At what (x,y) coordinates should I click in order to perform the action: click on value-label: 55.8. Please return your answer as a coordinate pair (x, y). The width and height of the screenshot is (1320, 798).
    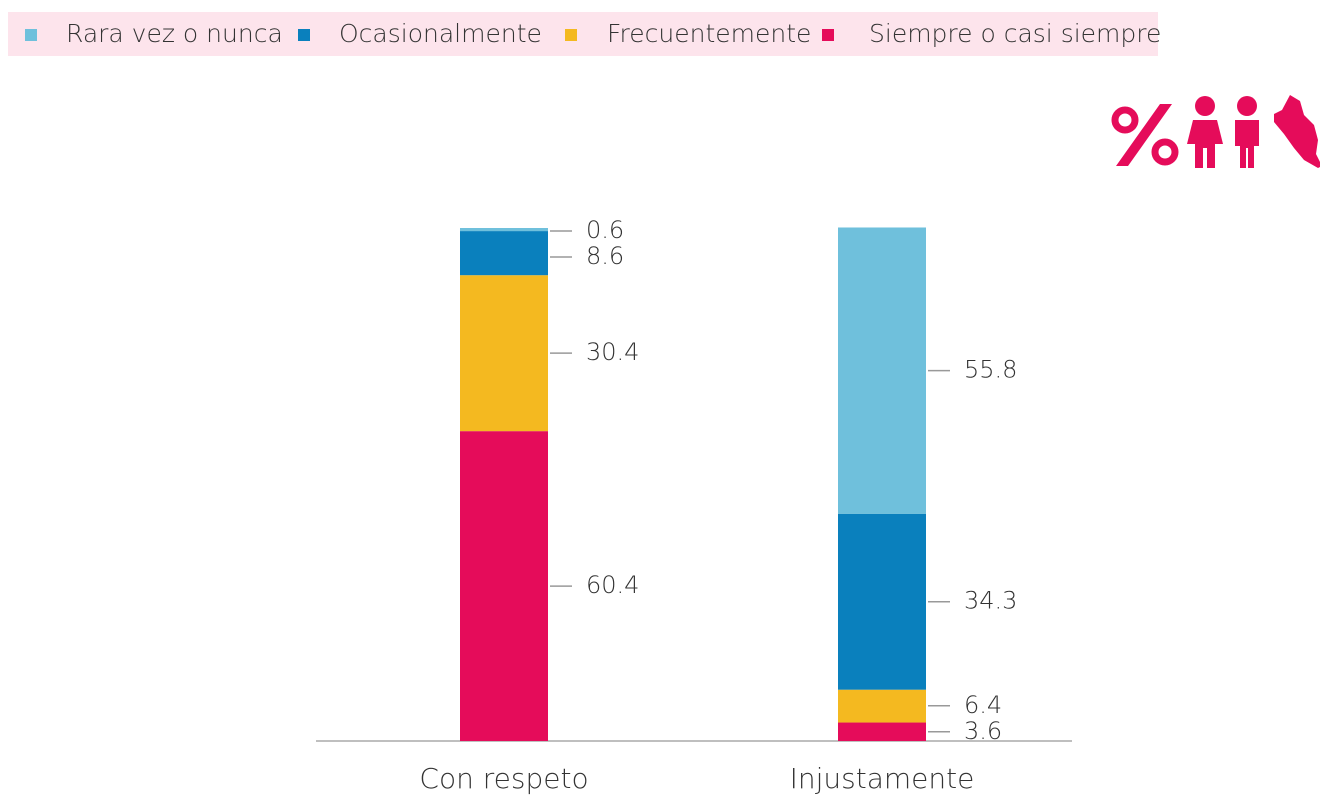
    Looking at the image, I should click on (990, 370).